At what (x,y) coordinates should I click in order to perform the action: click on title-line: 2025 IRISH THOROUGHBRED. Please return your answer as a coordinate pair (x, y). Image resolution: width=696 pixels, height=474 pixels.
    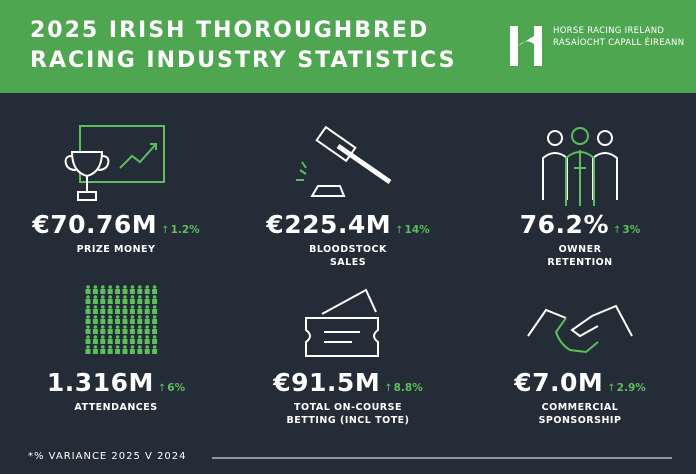
    Looking at the image, I should click on (230, 30).